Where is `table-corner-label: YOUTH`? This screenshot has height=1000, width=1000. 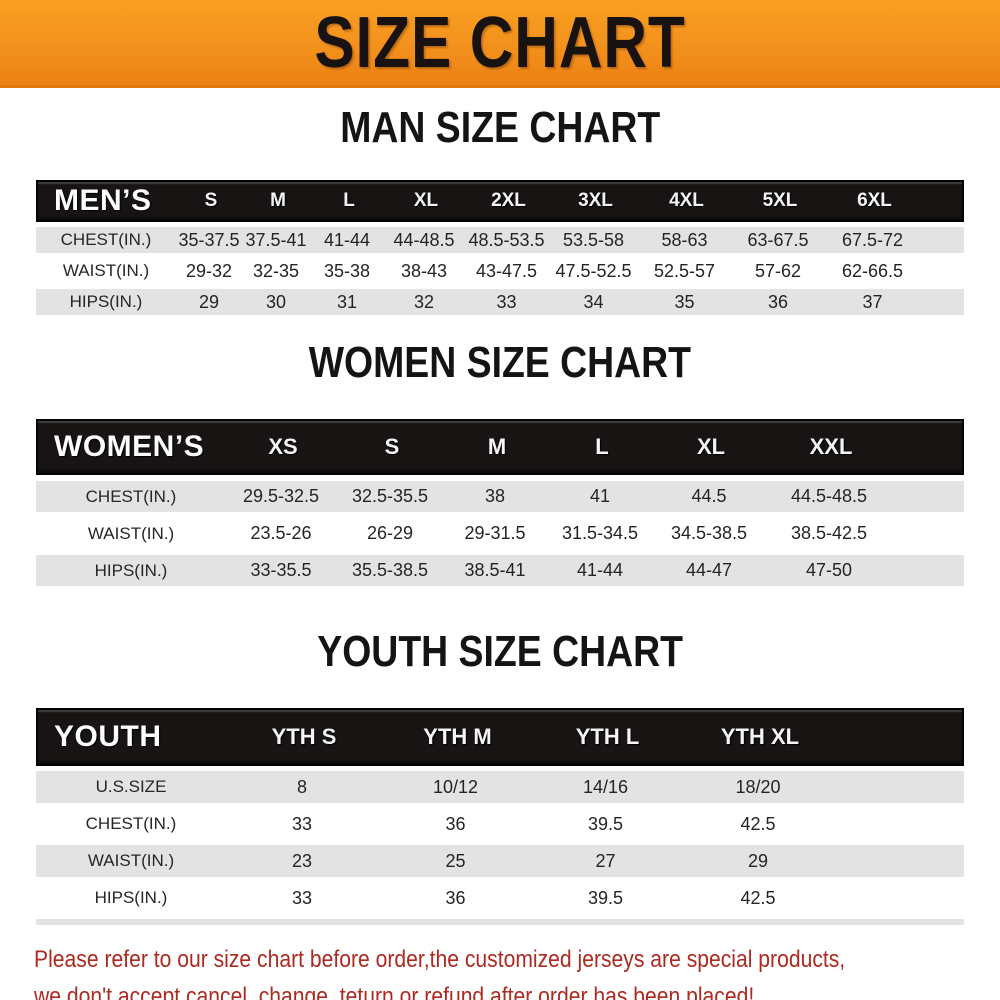
table-corner-label: YOUTH is located at coordinates (108, 736).